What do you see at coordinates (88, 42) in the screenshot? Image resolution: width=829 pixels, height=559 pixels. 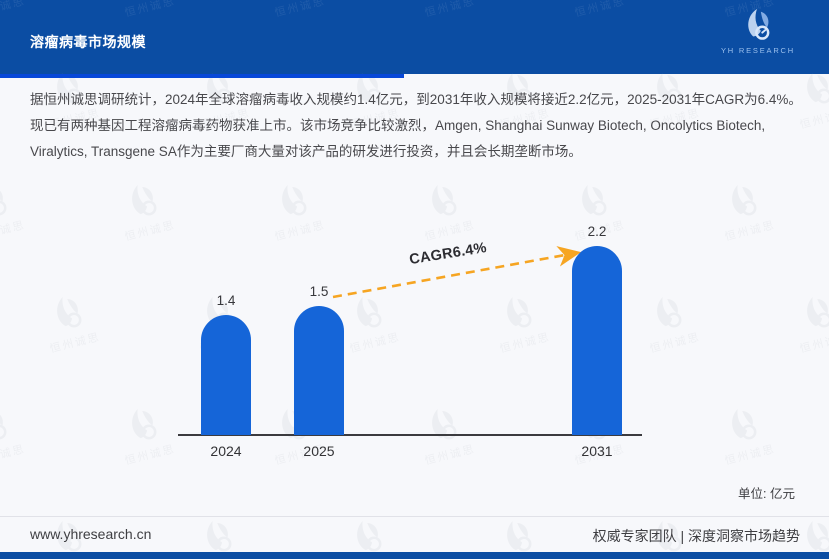 I see `page-title: 溶瘤病毒市场规模` at bounding box center [88, 42].